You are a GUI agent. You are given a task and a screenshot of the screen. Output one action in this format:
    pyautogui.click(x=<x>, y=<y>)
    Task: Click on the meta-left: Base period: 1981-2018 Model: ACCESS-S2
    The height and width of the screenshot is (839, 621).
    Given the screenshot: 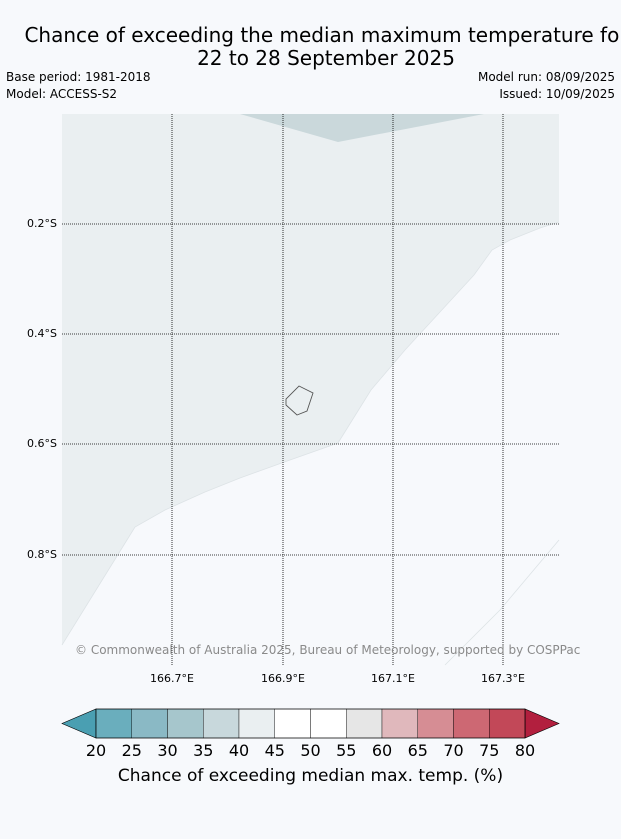 What is the action you would take?
    pyautogui.click(x=78, y=86)
    